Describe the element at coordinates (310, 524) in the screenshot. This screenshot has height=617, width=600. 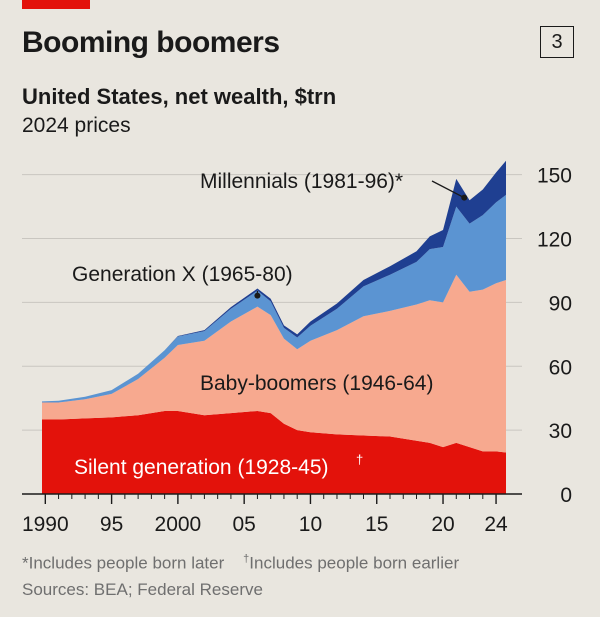
I see `x-tick-label-2010: 10` at that location.